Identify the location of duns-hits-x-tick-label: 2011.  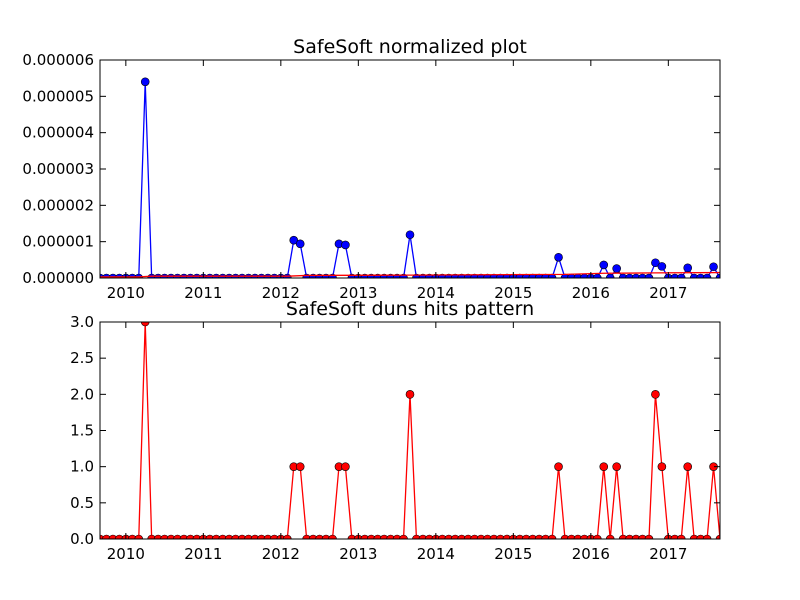
(203, 554).